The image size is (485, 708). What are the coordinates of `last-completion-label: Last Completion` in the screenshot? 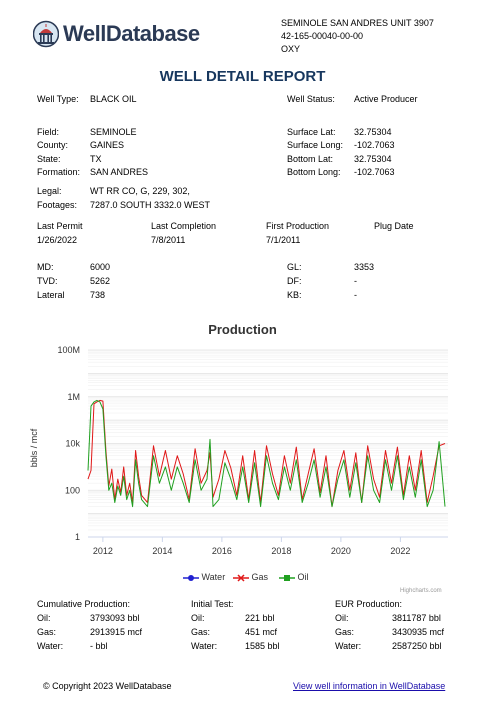 It's located at (184, 226).